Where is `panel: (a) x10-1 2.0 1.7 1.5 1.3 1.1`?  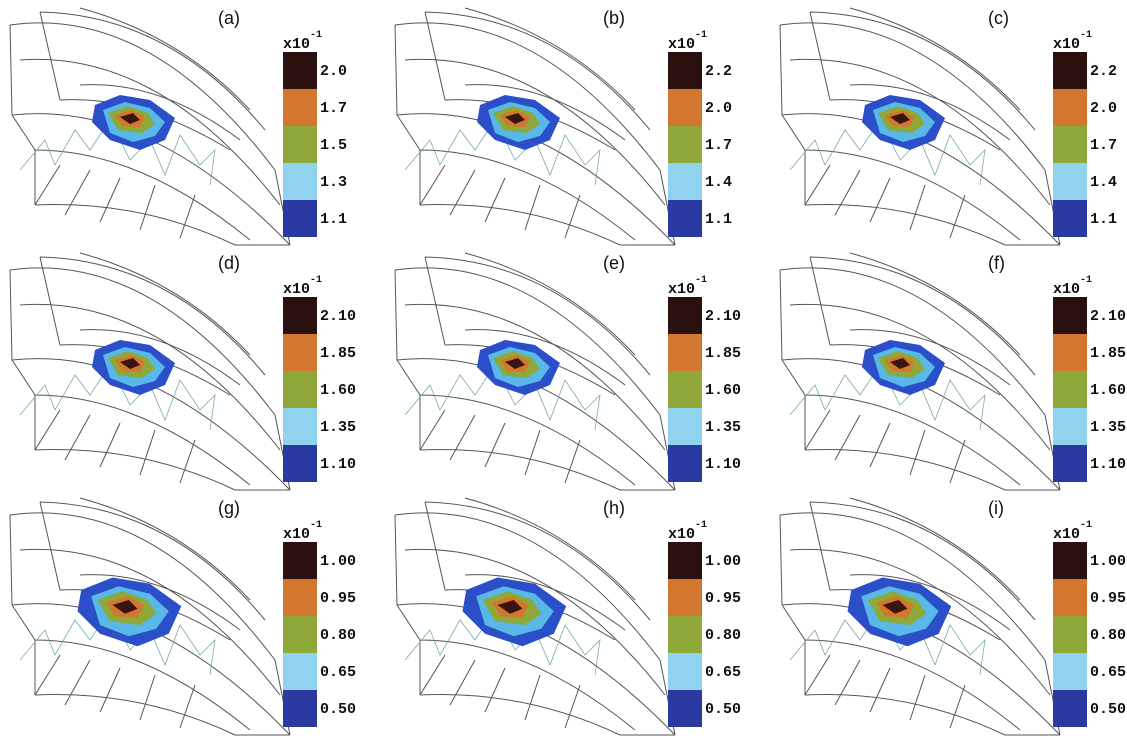
panel: (a) x10-1 2.0 1.7 1.5 1.3 1.1 is located at coordinates (178, 126).